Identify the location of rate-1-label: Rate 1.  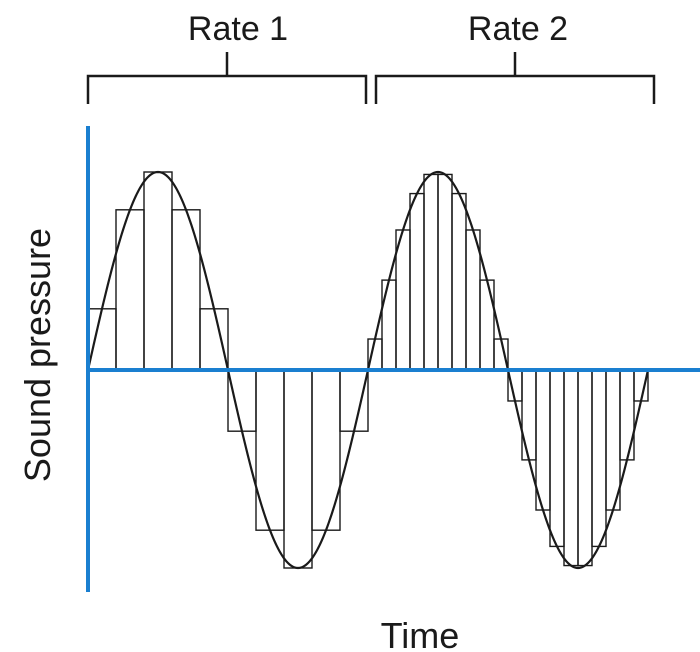
(238, 29).